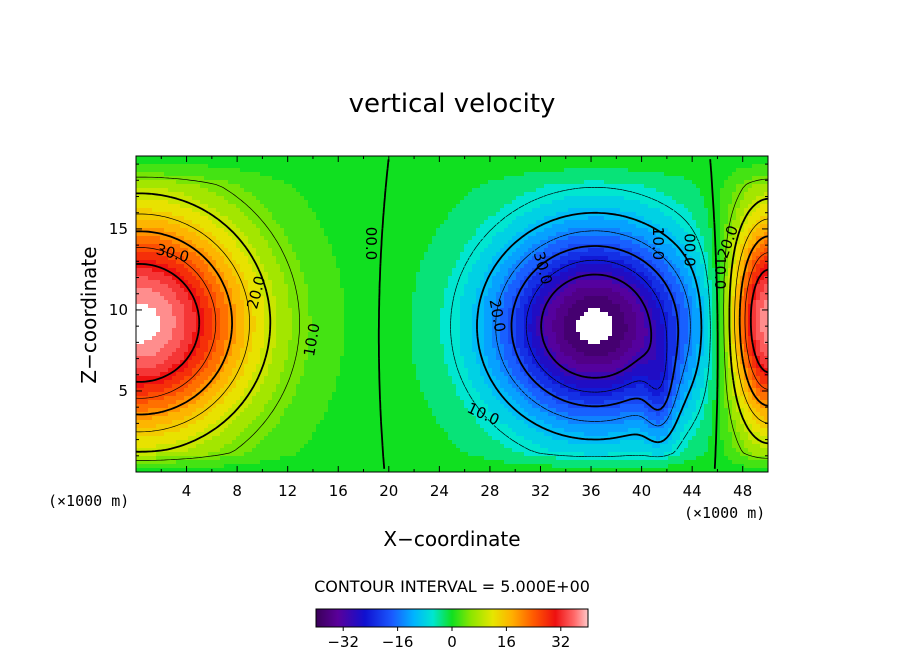 Image resolution: width=904 pixels, height=654 pixels. What do you see at coordinates (641, 491) in the screenshot?
I see `x-tick-label: 40` at bounding box center [641, 491].